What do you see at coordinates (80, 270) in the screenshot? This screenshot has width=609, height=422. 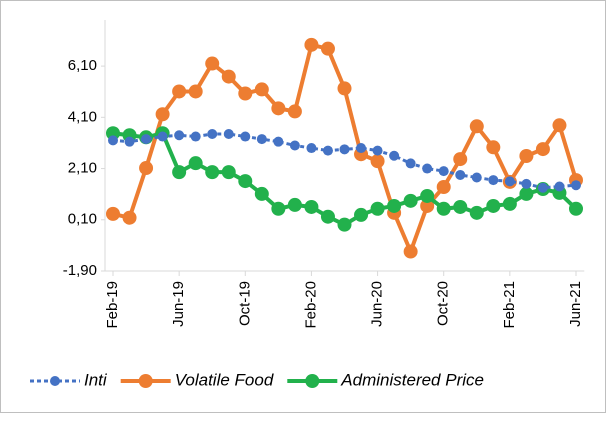 I see `y-tick-label: -1,90` at bounding box center [80, 270].